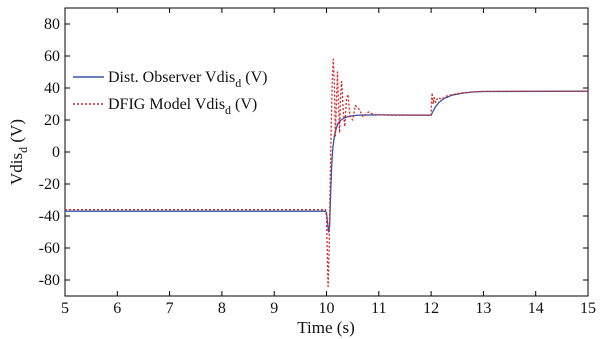  I want to click on x-tick-label: 6, so click(117, 308).